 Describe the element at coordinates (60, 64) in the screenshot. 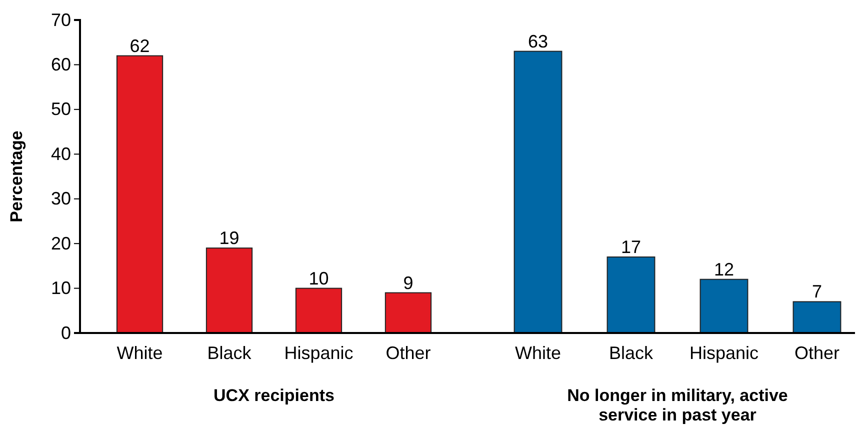

I see `y-tick-label: 60` at that location.